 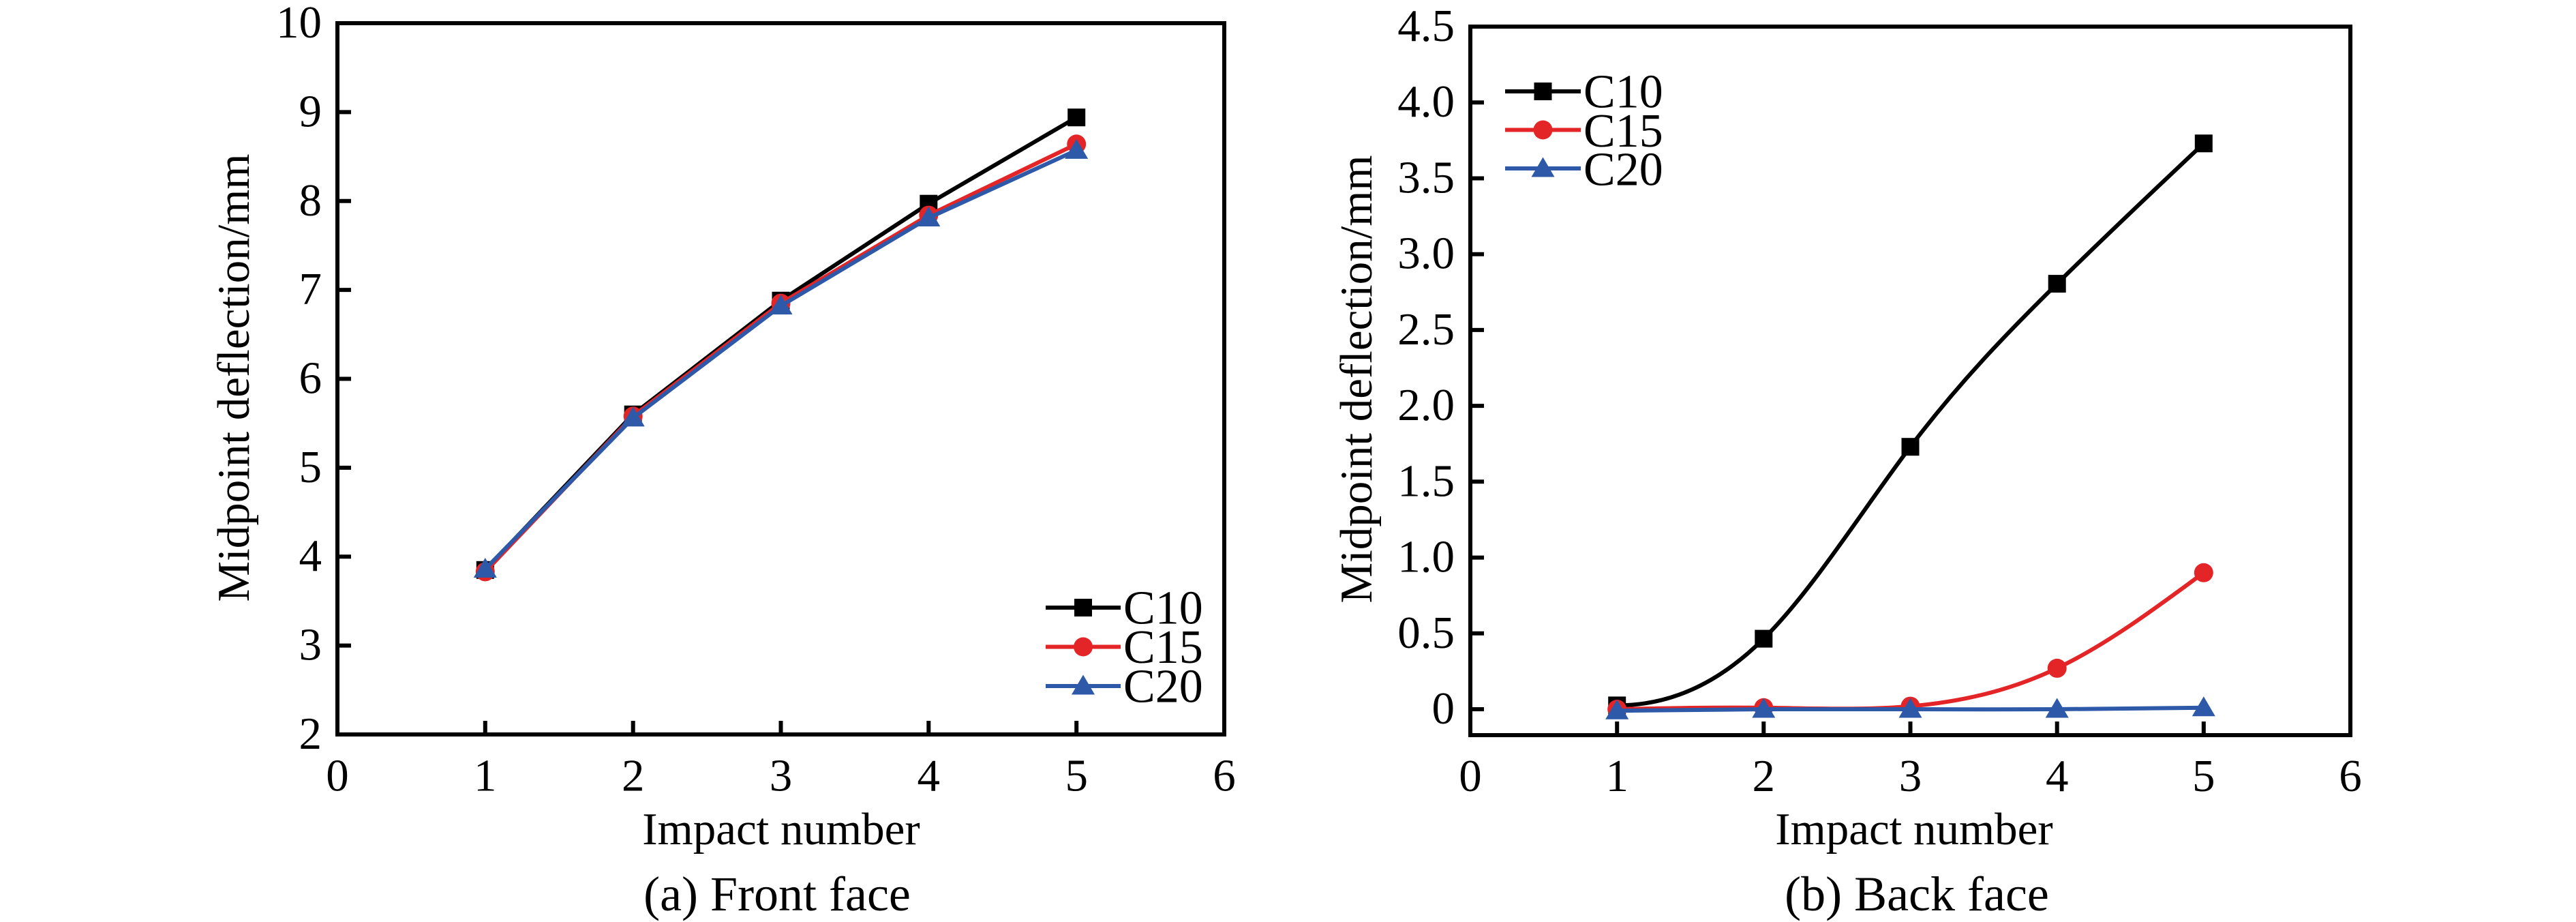 I want to click on svg-text: 4.0, so click(x=1426, y=101).